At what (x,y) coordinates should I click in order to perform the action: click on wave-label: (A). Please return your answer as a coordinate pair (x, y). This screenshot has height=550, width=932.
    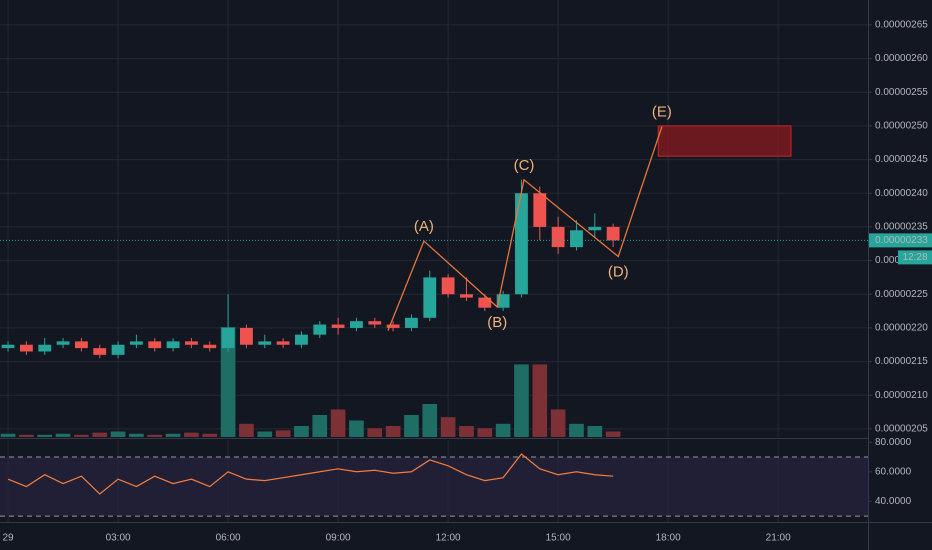
    Looking at the image, I should click on (424, 226).